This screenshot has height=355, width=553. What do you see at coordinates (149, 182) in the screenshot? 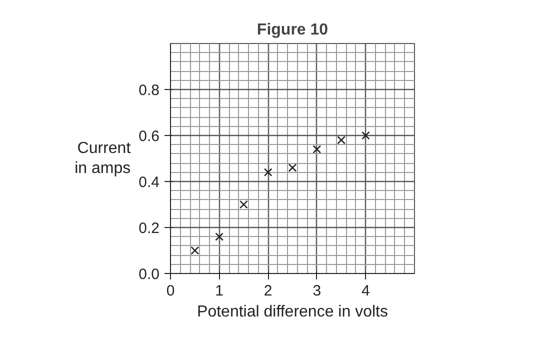
I see `y-tick-label: 0.4` at bounding box center [149, 182].